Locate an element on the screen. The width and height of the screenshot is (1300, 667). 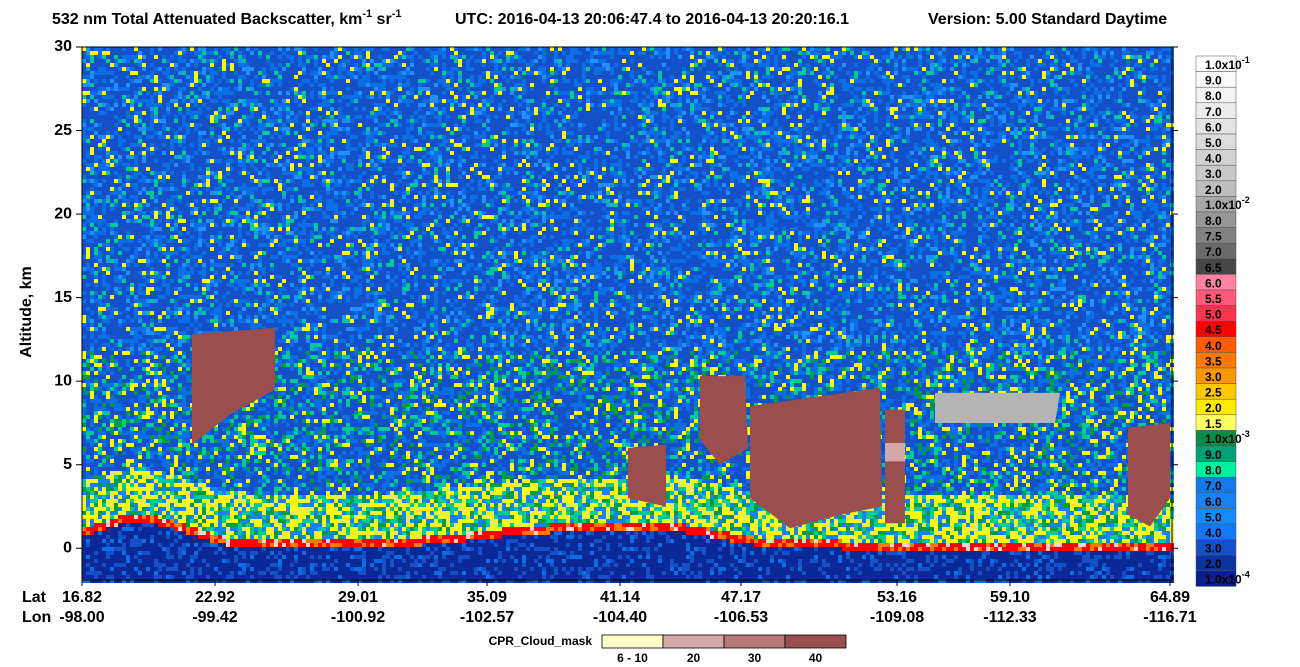
y-tick-label: 30 is located at coordinates (63, 46).